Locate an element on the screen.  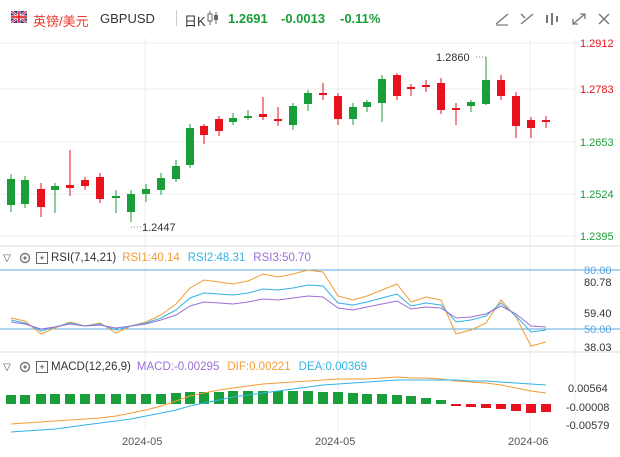
price-tick: 1.2395 is located at coordinates (597, 237).